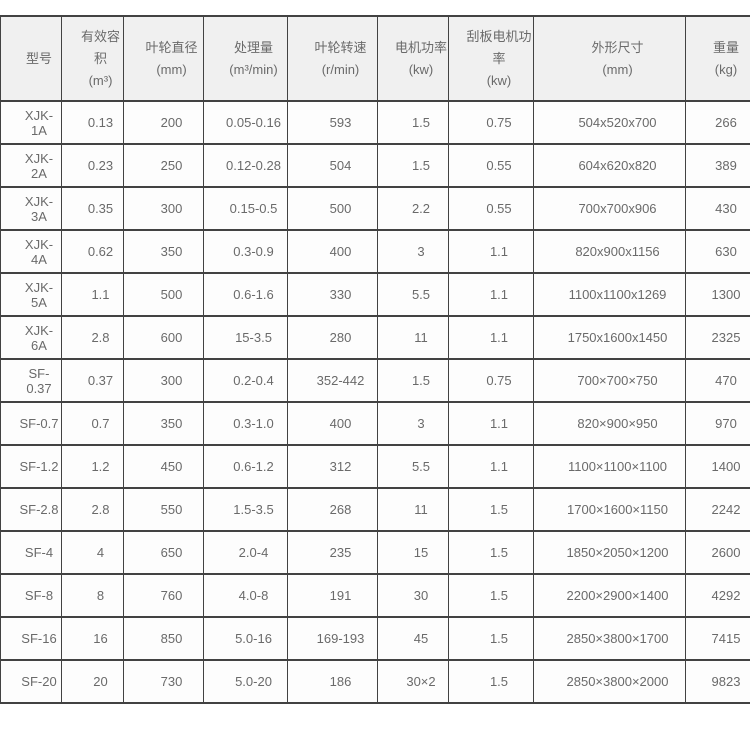  I want to click on column-header-5: 叶轮转速 (r/min), so click(332, 58).